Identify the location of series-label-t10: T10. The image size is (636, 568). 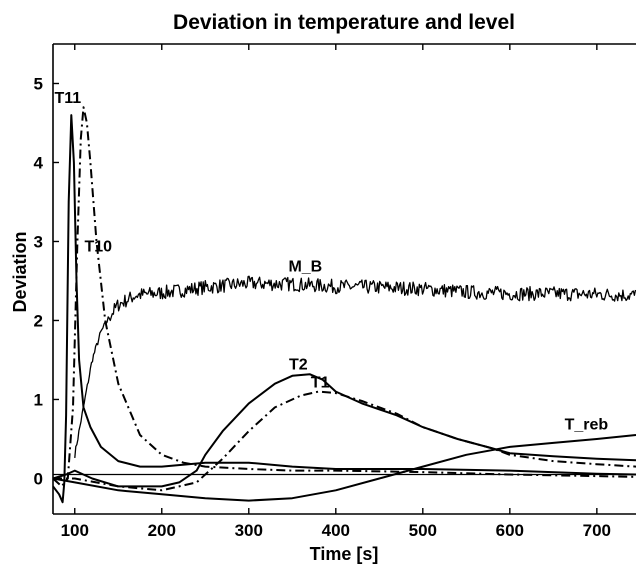
(98, 247).